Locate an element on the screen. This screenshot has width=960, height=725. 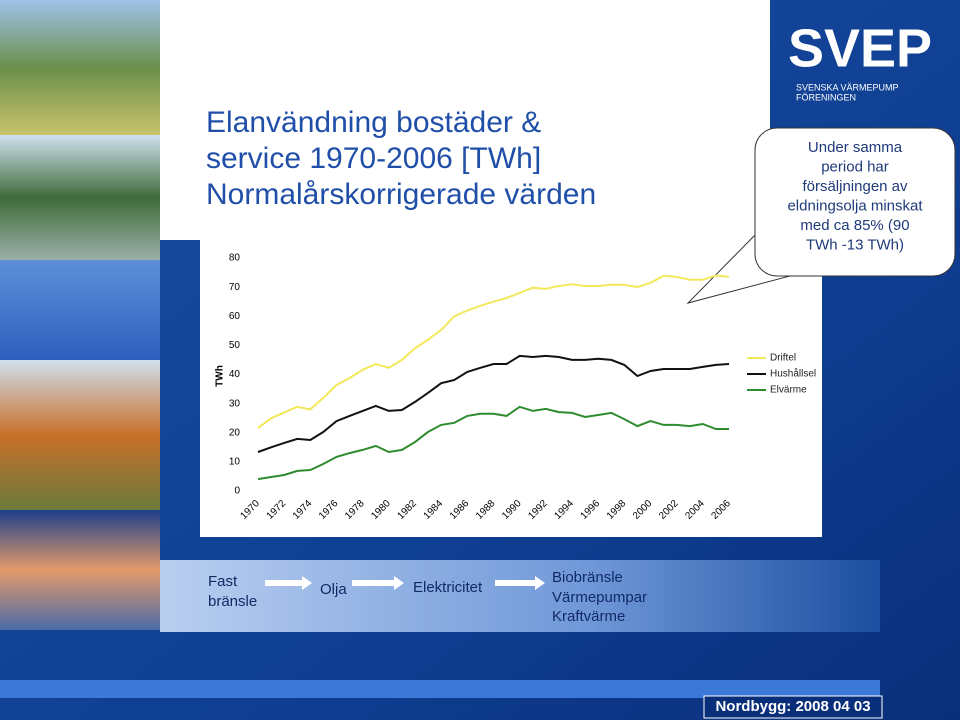
y-tick-label: 50 is located at coordinates (235, 345).